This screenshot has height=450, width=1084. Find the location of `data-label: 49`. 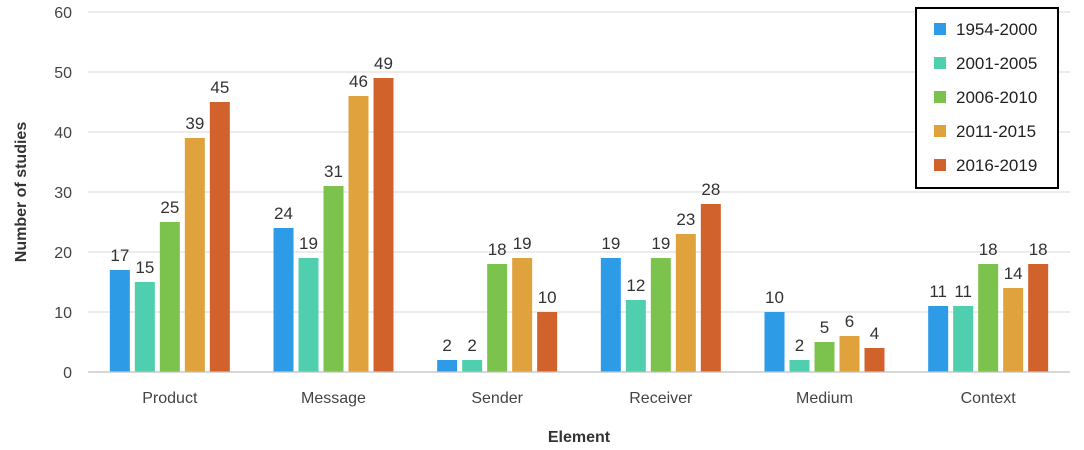

data-label: 49 is located at coordinates (383, 63).